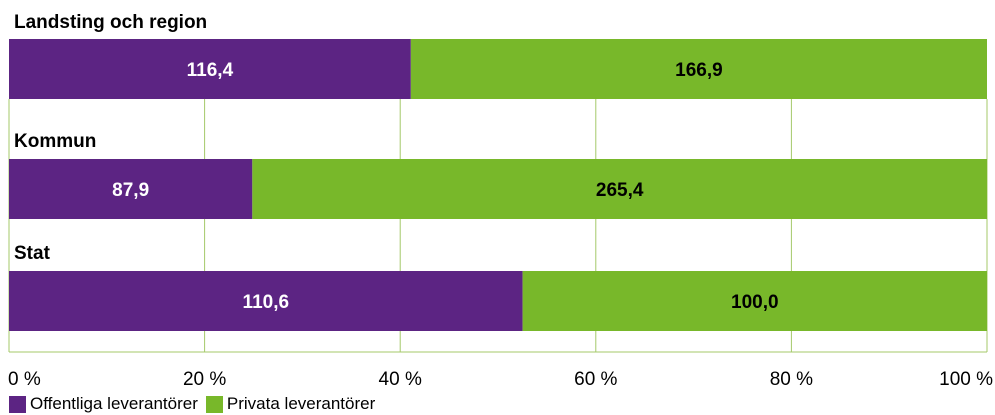 The height and width of the screenshot is (415, 995). I want to click on x-tick-label: 40 %, so click(400, 379).